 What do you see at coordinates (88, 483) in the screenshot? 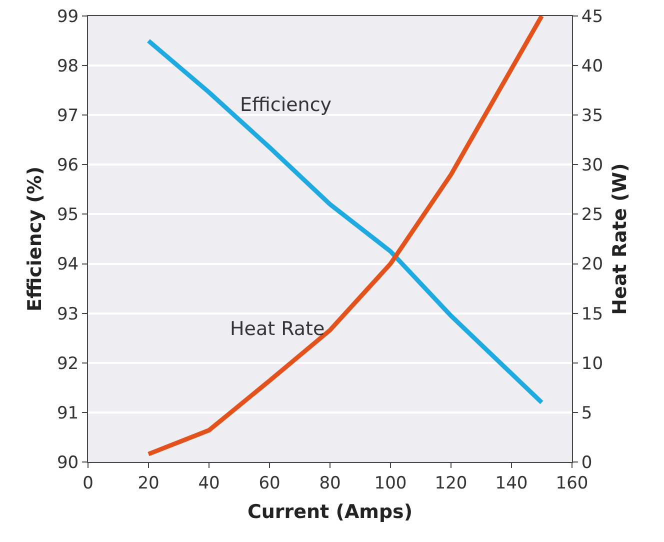
I see `x-tick-label: 0` at bounding box center [88, 483].